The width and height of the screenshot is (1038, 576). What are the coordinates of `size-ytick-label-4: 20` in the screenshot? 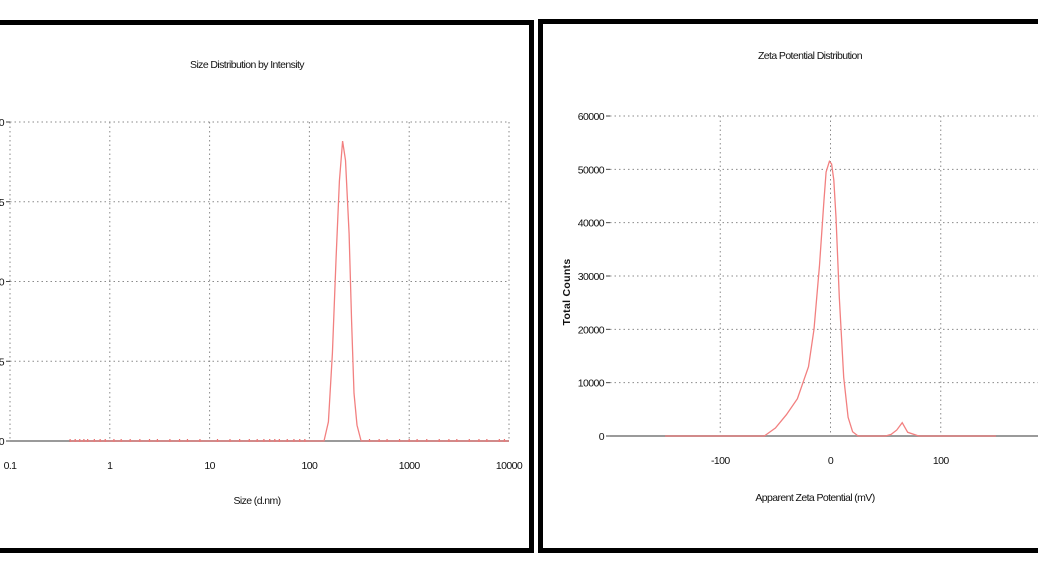 It's located at (2, 123).